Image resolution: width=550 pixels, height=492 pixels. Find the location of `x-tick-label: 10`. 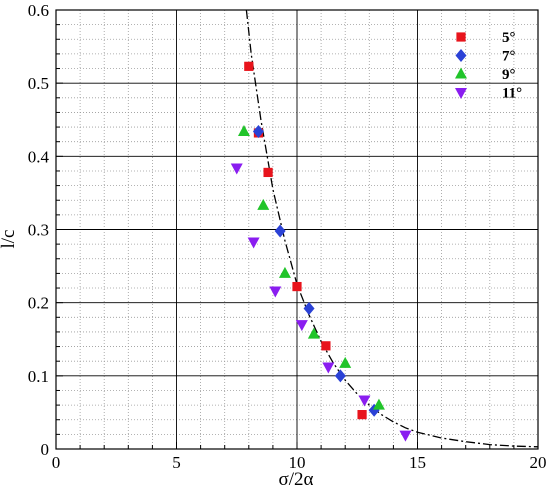

x-tick-label: 10 is located at coordinates (297, 462).